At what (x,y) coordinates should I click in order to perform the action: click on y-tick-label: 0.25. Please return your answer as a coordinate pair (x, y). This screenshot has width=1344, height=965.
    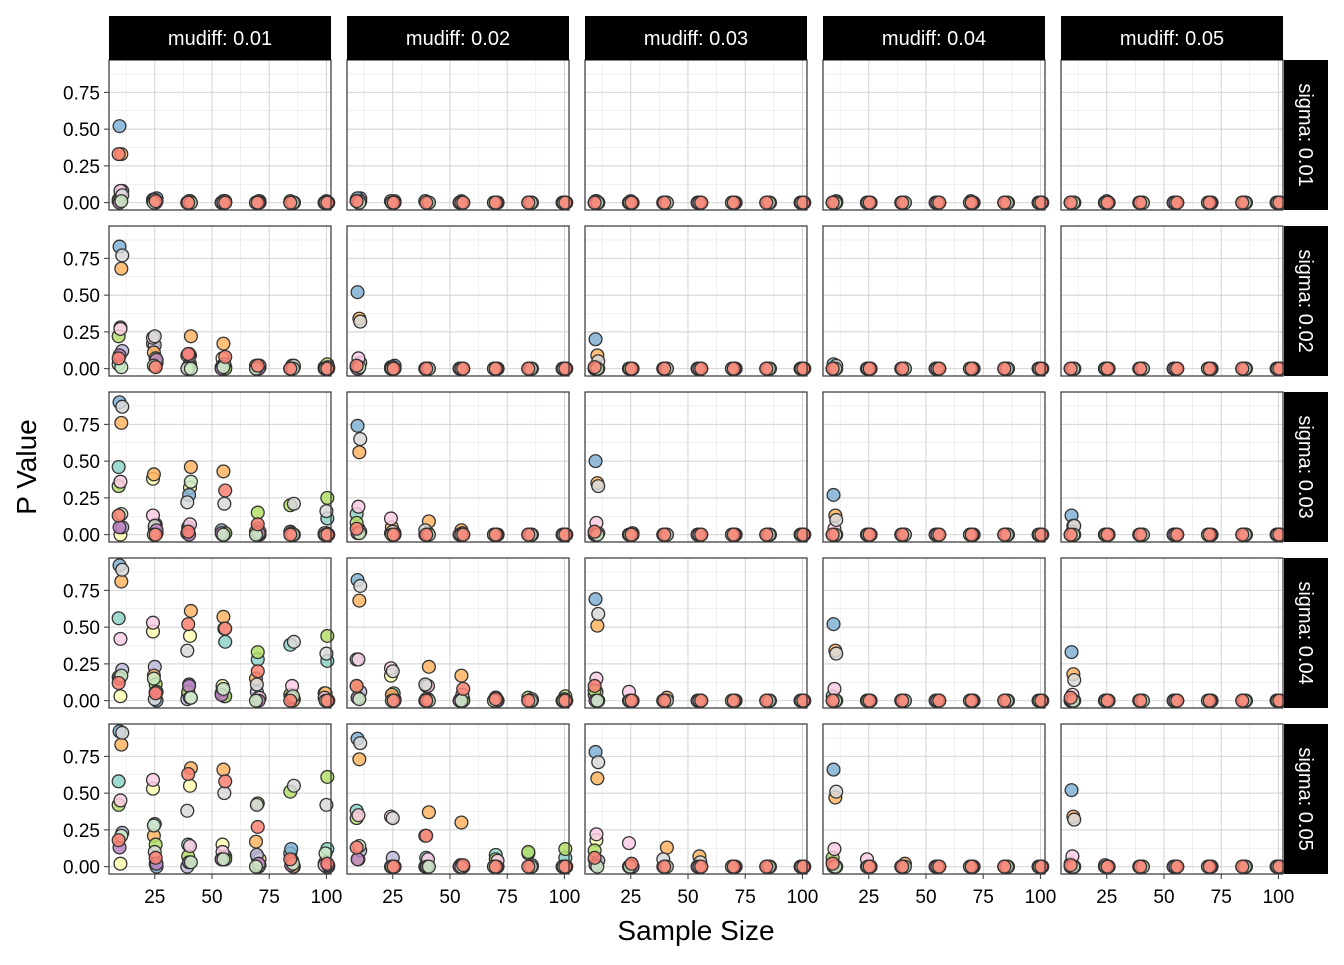
    Looking at the image, I should click on (81, 499).